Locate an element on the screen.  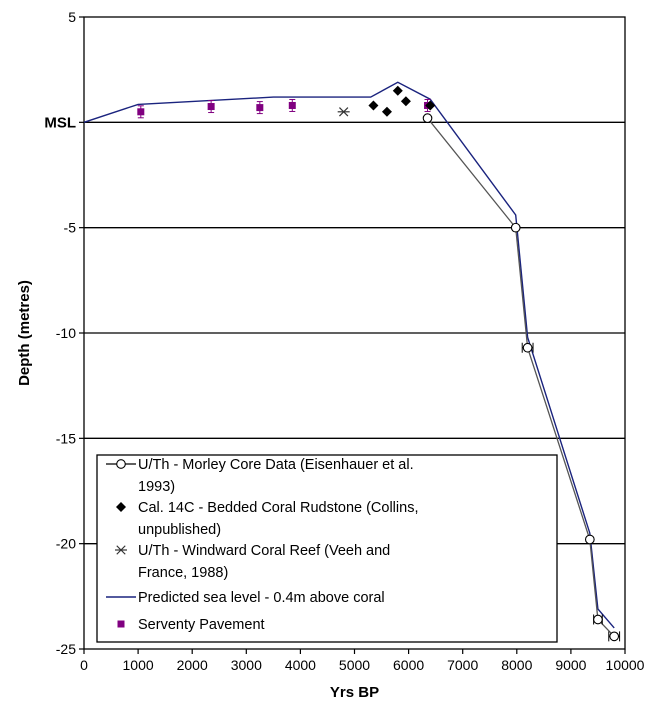
x-tick-label: 4000 is located at coordinates (300, 665).